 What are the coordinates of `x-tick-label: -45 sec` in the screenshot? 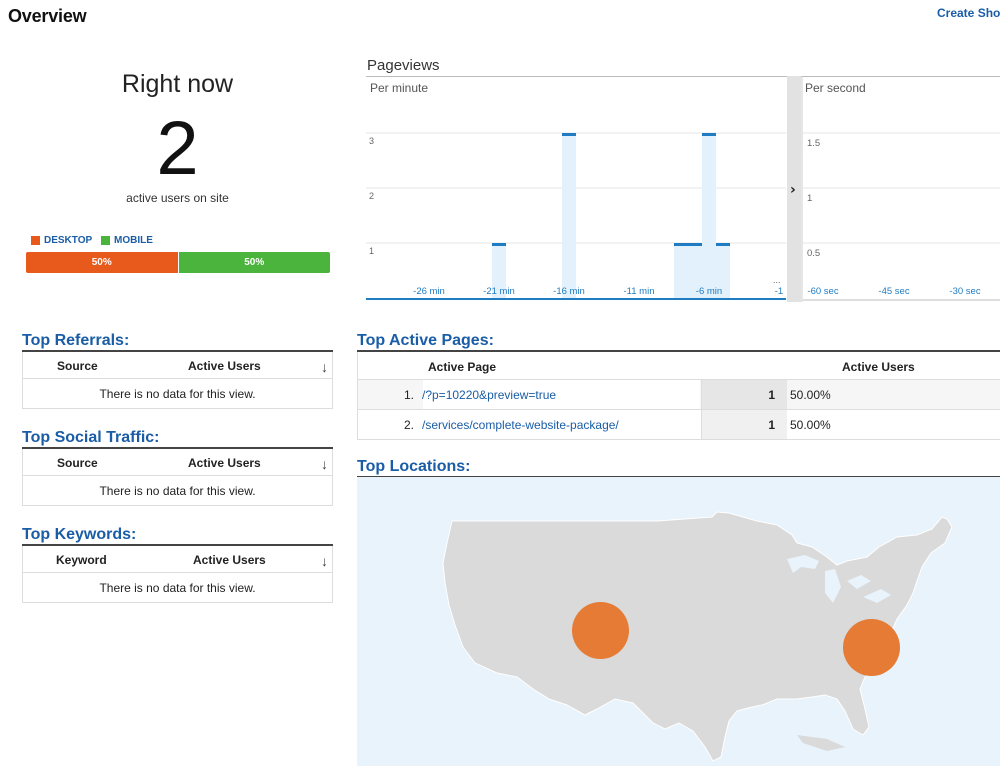 It's located at (893, 291).